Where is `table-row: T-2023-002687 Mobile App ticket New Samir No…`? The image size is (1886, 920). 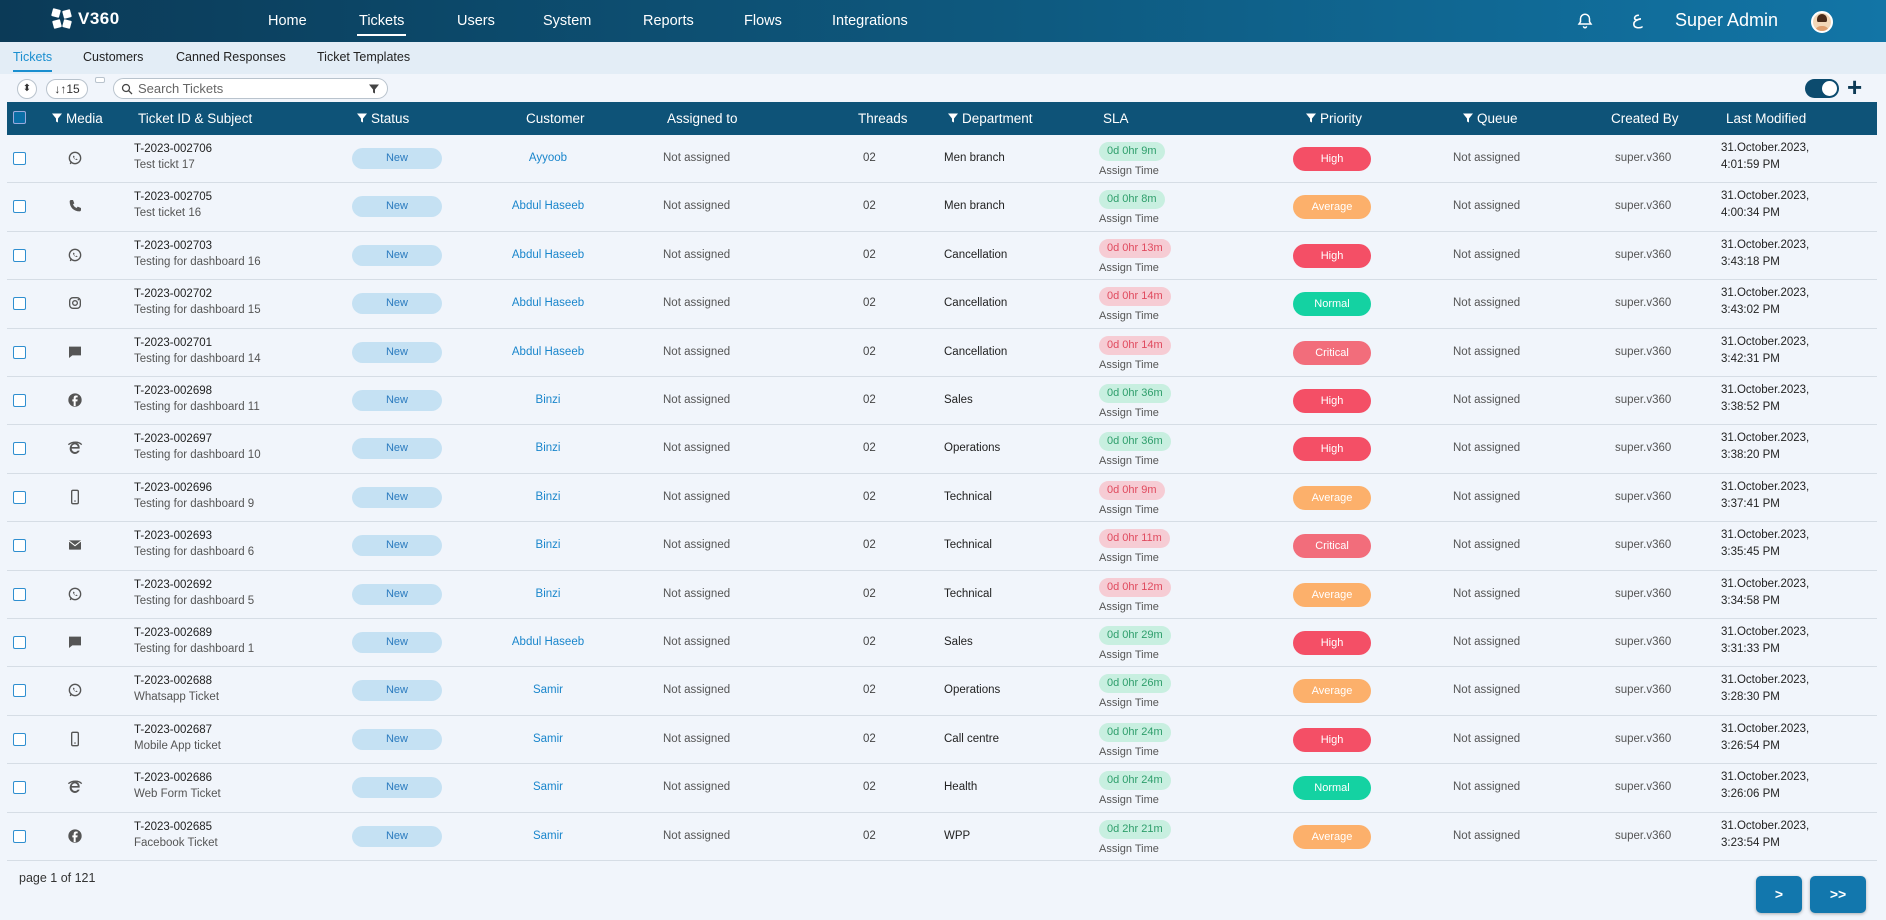
table-row: T-2023-002687 Mobile App ticket New Samir No… is located at coordinates (942, 740).